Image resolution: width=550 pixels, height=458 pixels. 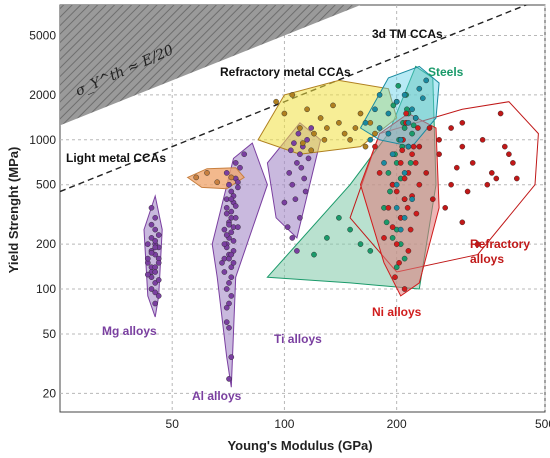 What do you see at coordinates (42, 95) in the screenshot?
I see `y-tick-label: 2000` at bounding box center [42, 95].